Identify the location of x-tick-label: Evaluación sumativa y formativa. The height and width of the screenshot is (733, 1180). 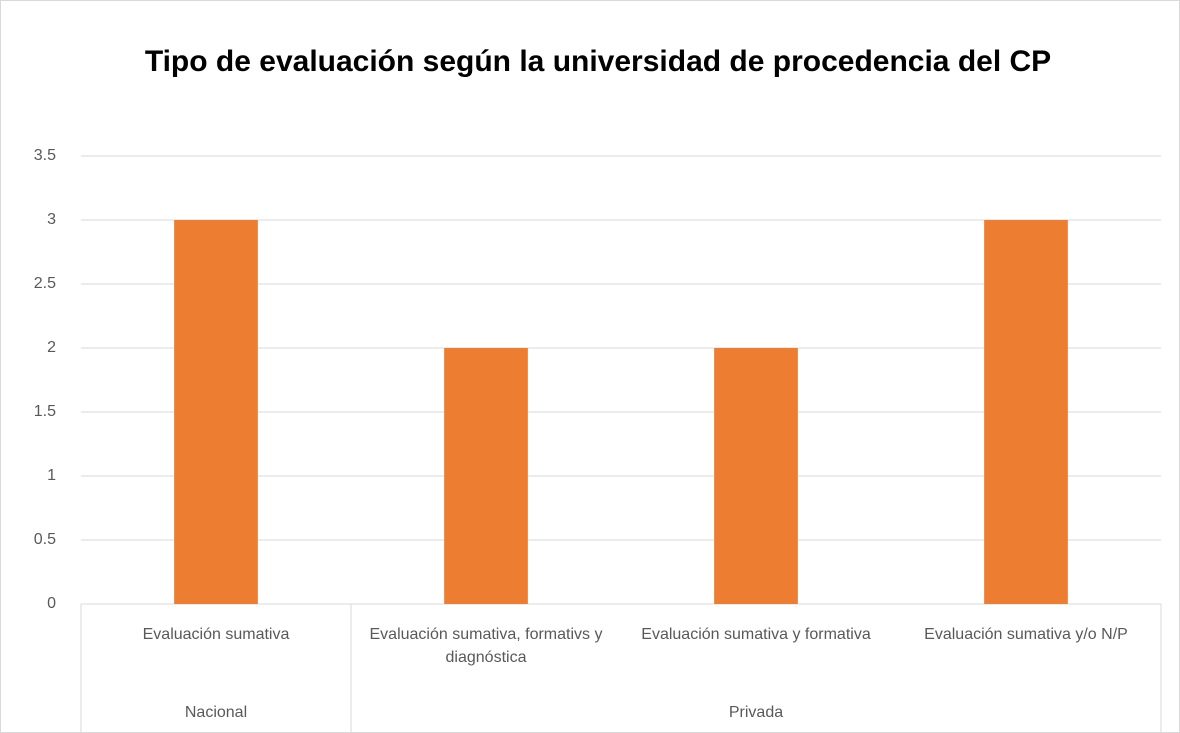
(756, 634).